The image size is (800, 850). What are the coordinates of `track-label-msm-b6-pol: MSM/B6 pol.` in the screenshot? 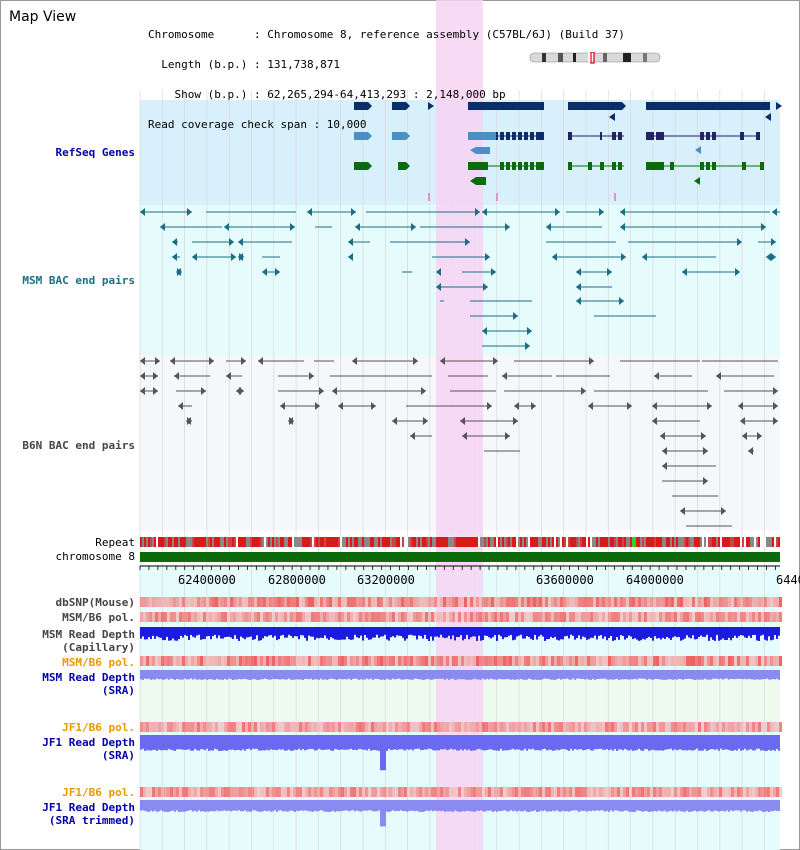 It's located at (98, 617).